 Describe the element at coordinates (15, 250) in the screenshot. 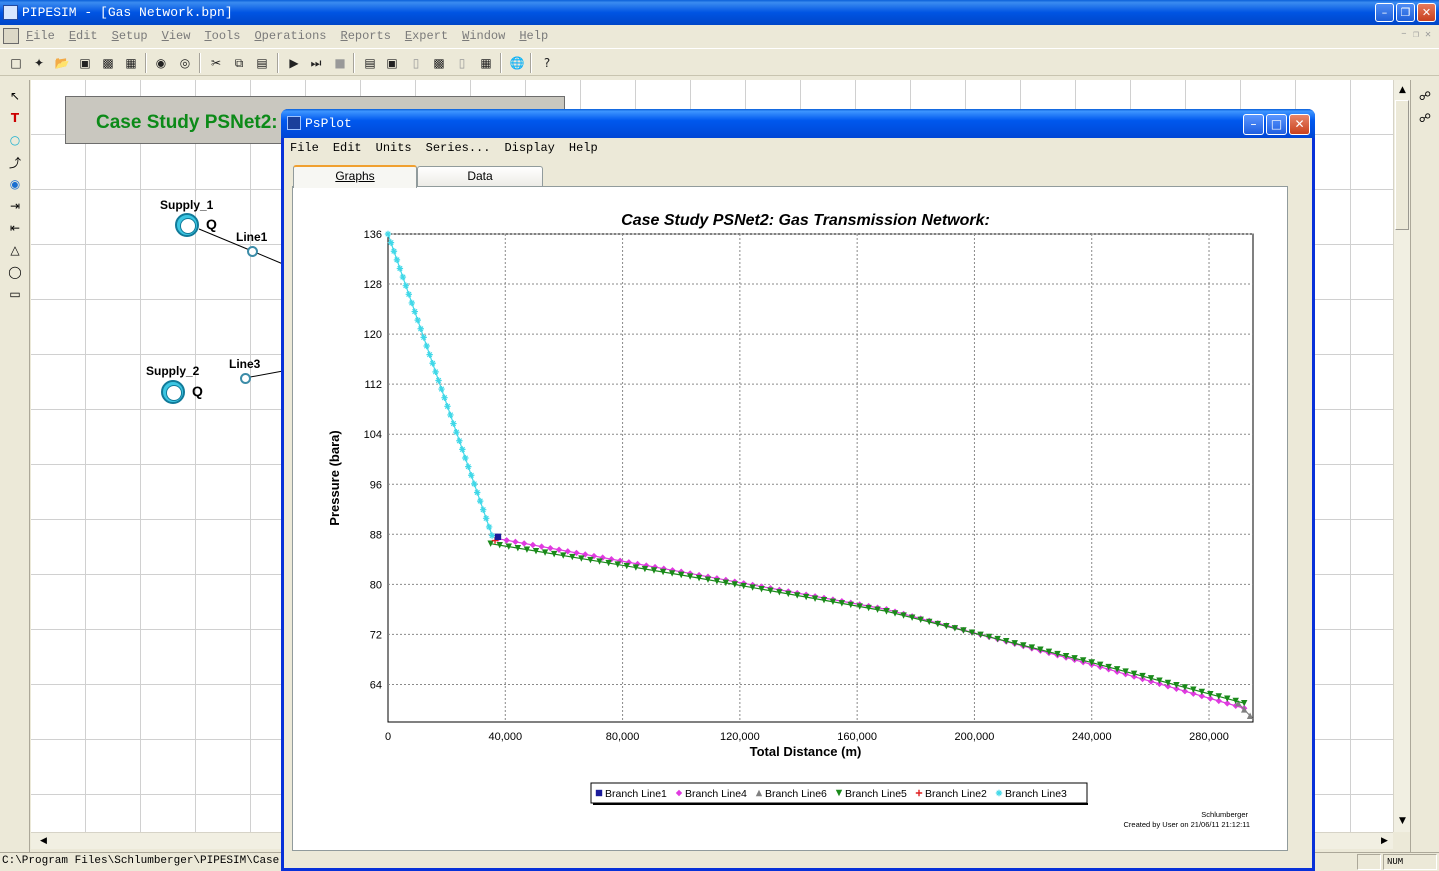

I see `well-tool-icon: △` at that location.